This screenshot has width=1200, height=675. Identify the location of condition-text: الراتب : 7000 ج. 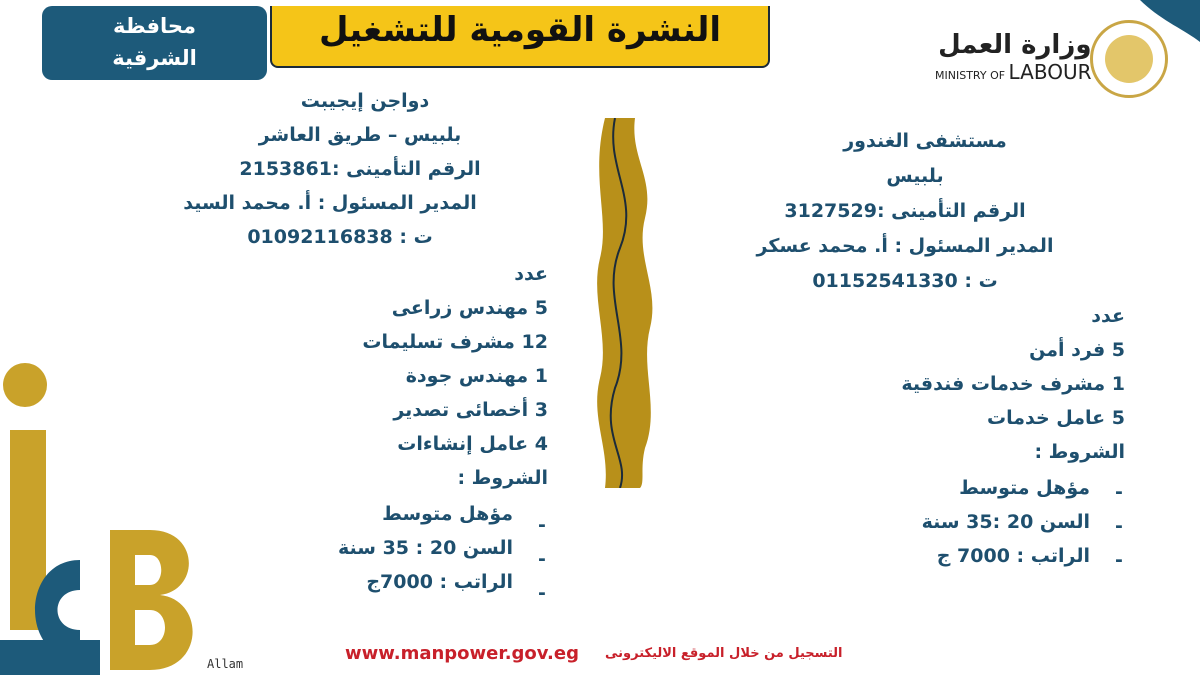
(1013, 556).